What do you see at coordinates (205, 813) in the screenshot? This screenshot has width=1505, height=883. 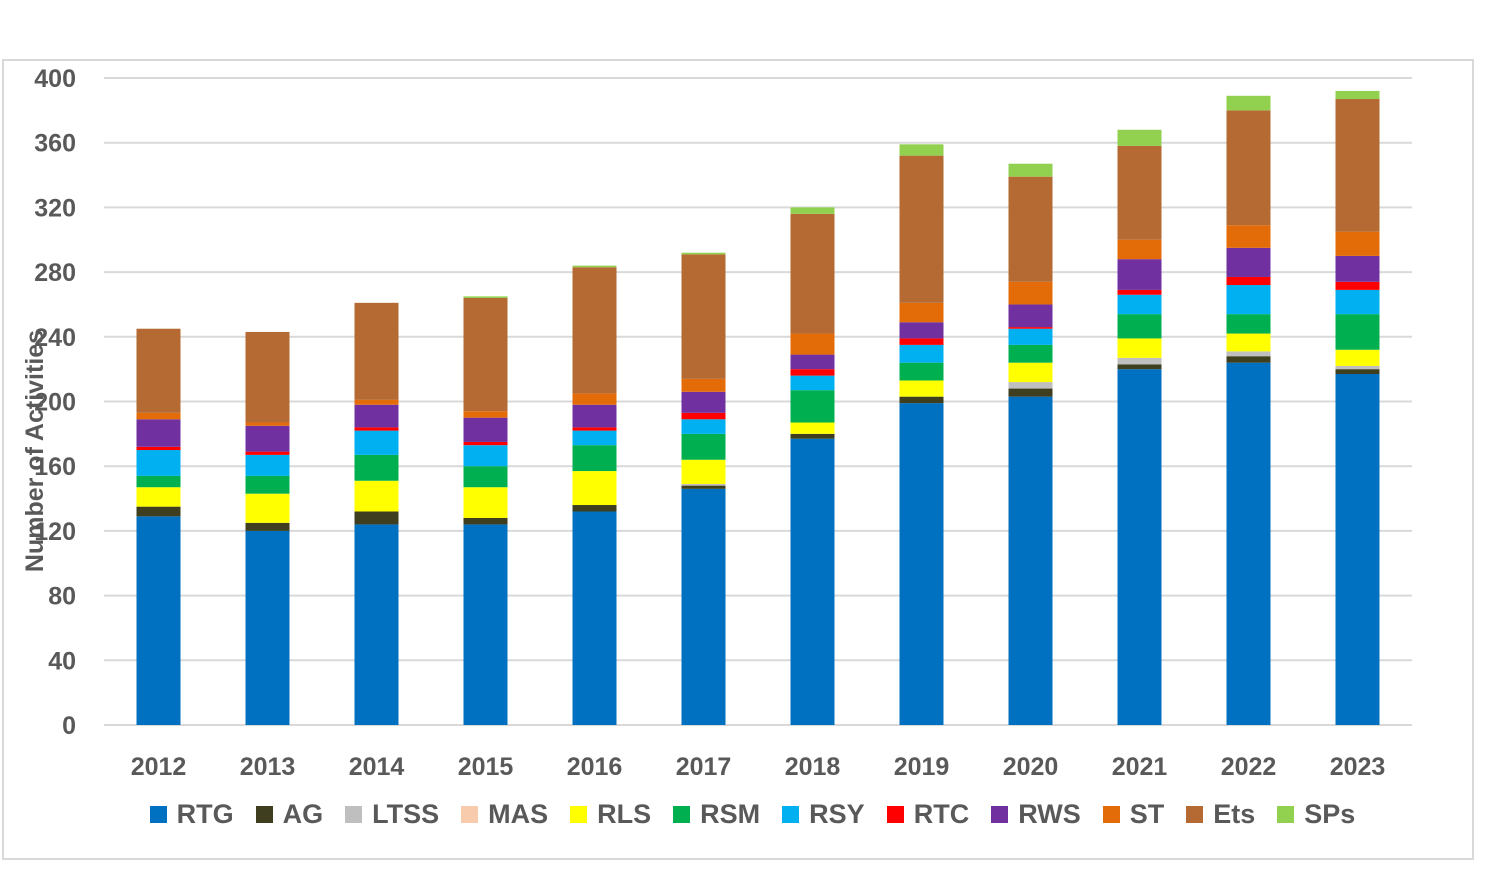 I see `legend-label: RTG` at bounding box center [205, 813].